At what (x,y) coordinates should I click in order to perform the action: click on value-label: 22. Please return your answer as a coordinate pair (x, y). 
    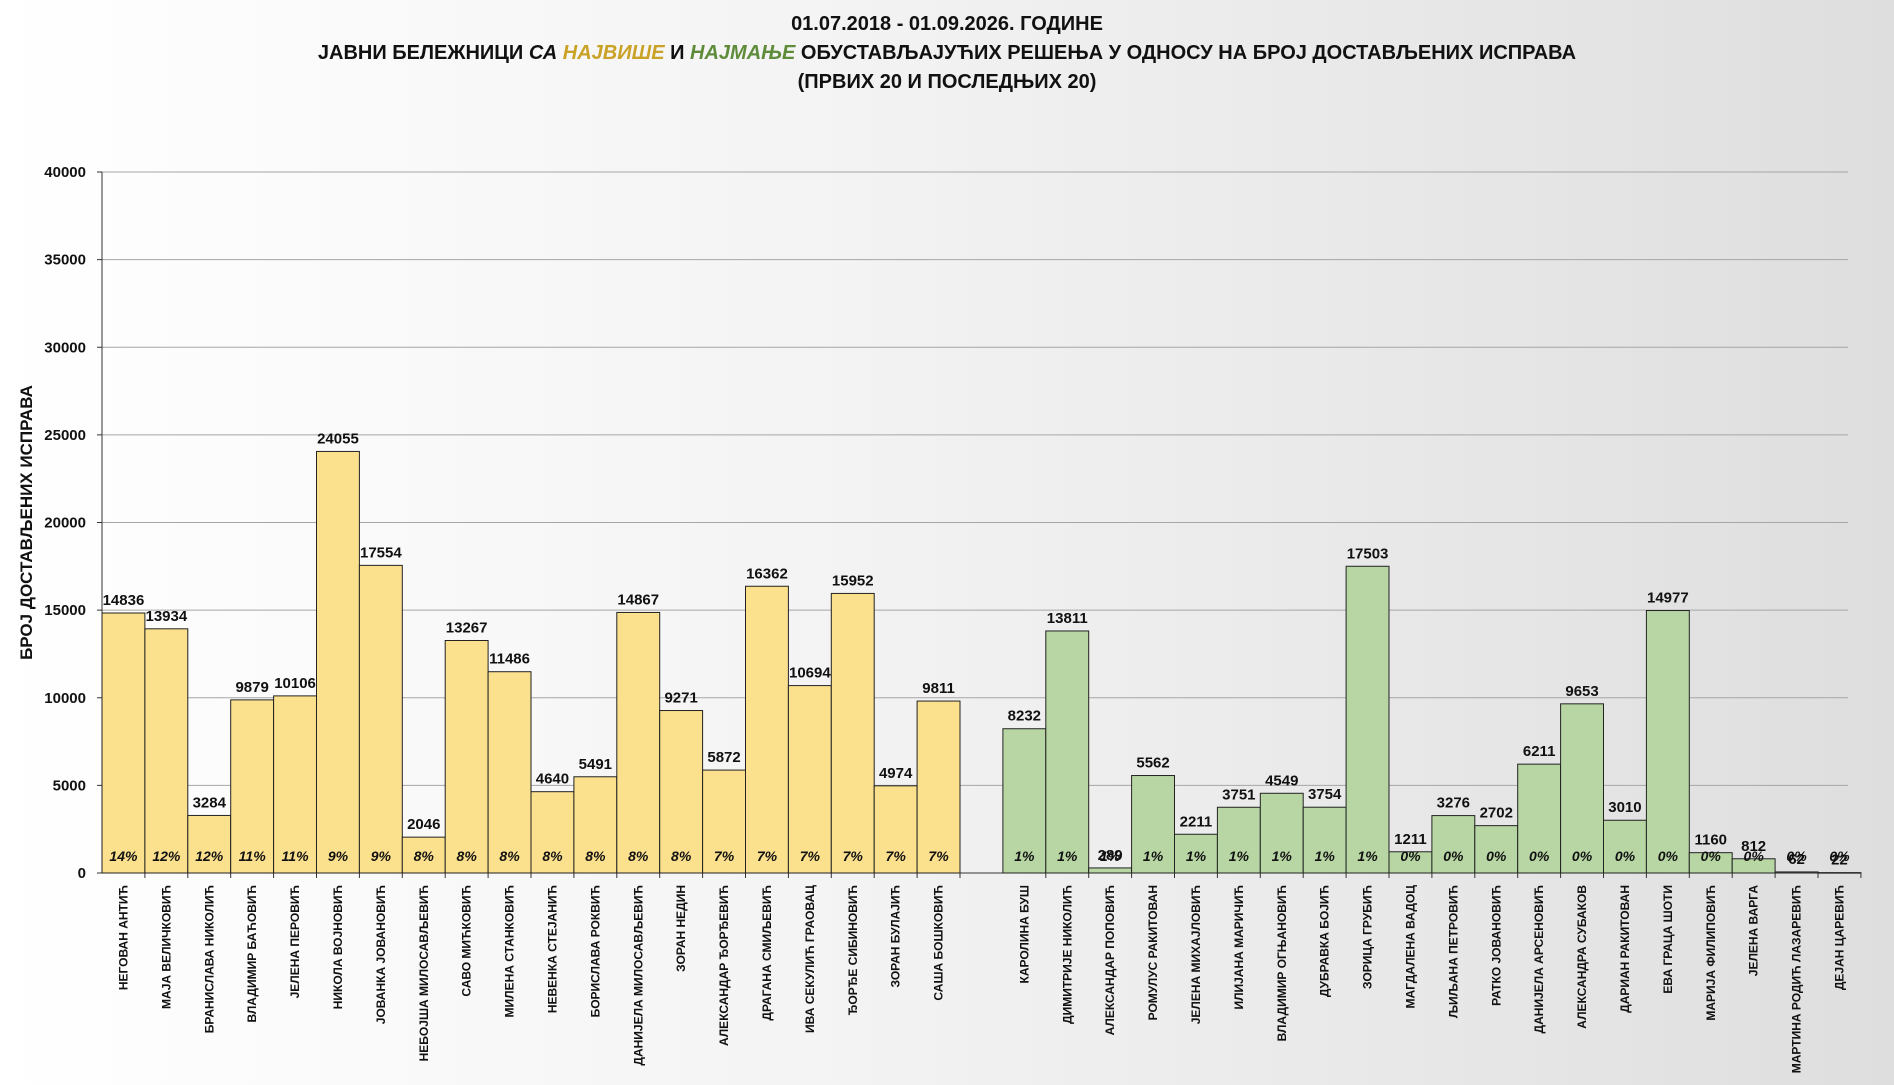
    Looking at the image, I should click on (1839, 860).